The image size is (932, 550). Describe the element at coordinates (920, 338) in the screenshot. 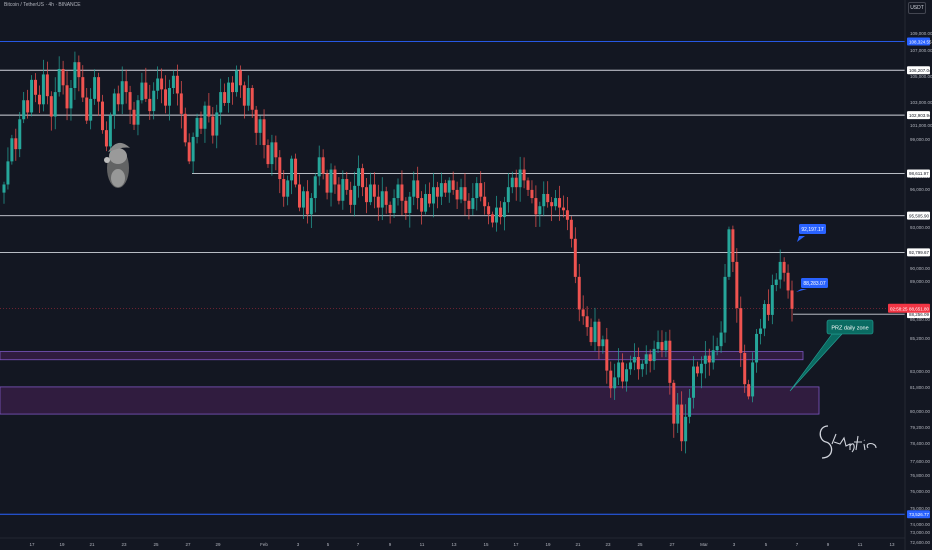

I see `price-tick-label: 85,200.00` at that location.